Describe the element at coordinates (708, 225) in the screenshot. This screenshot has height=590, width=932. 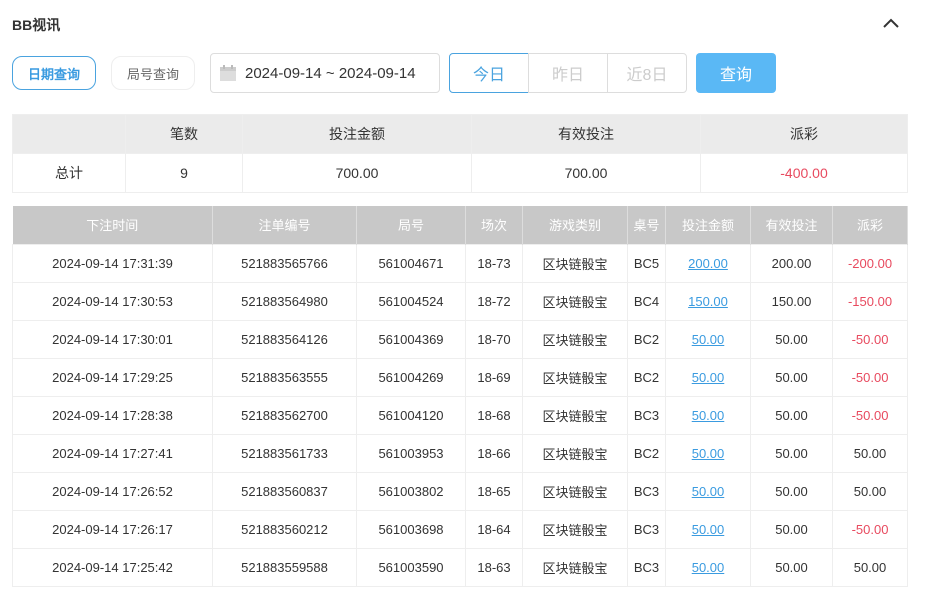
I see `column-header: 投注金额` at that location.